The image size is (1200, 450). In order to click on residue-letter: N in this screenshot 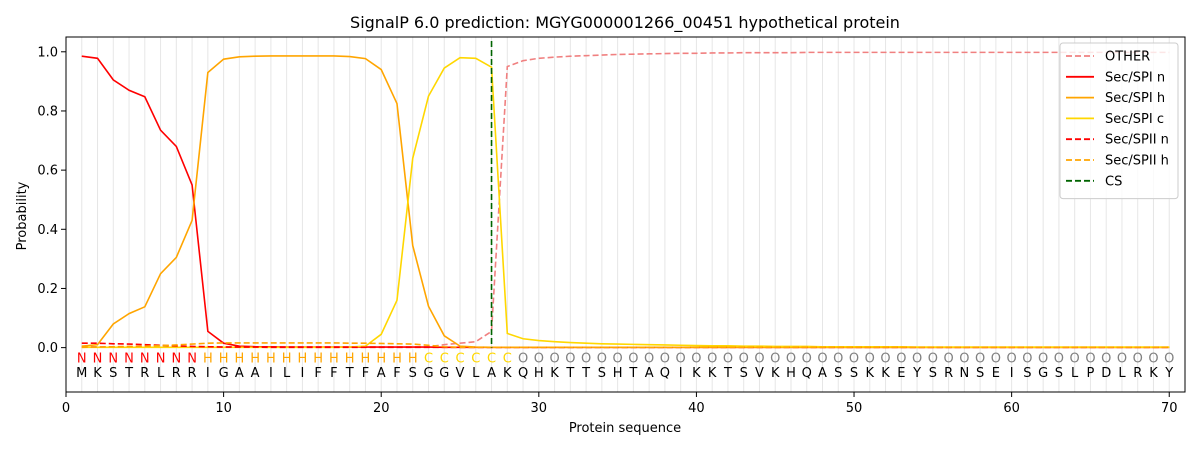, I will do `click(964, 373)`.